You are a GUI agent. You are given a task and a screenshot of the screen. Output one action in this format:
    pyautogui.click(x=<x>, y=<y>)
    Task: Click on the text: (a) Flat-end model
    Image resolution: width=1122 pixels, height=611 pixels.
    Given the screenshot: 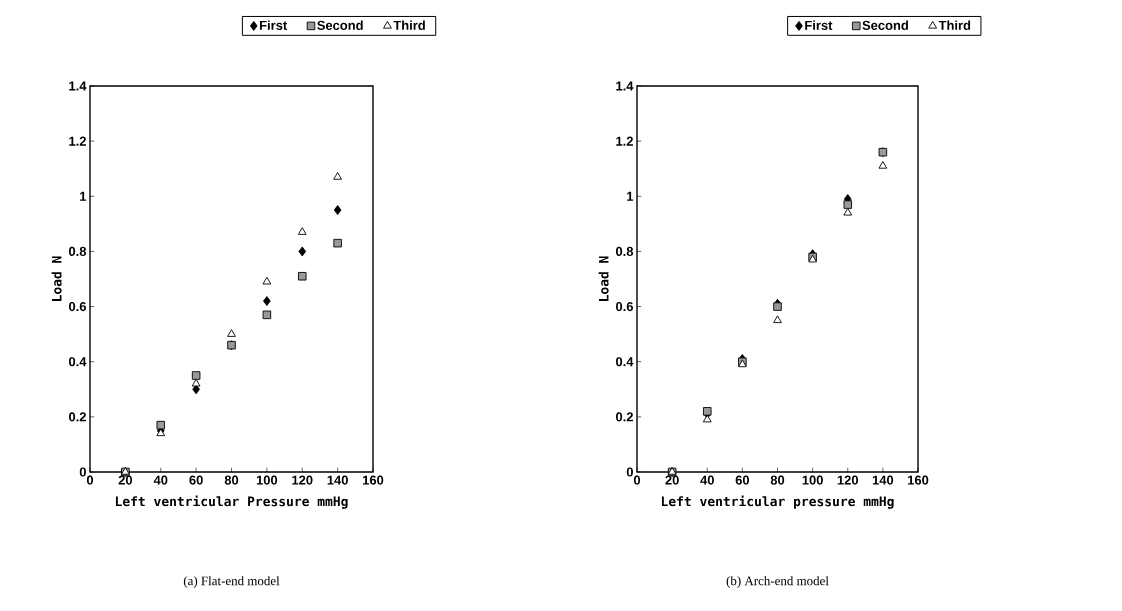 What is the action you would take?
    pyautogui.click(x=231, y=582)
    